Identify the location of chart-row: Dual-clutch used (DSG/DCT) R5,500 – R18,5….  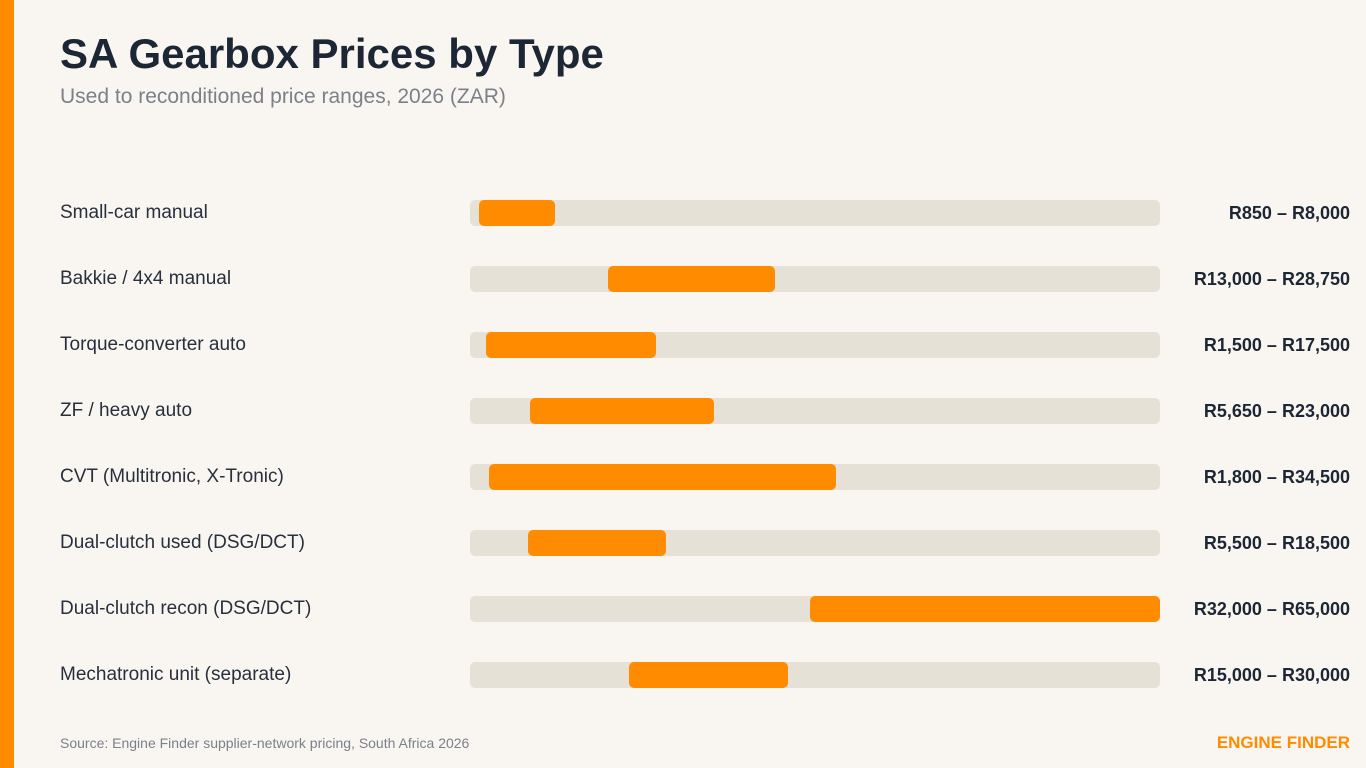
(683, 543).